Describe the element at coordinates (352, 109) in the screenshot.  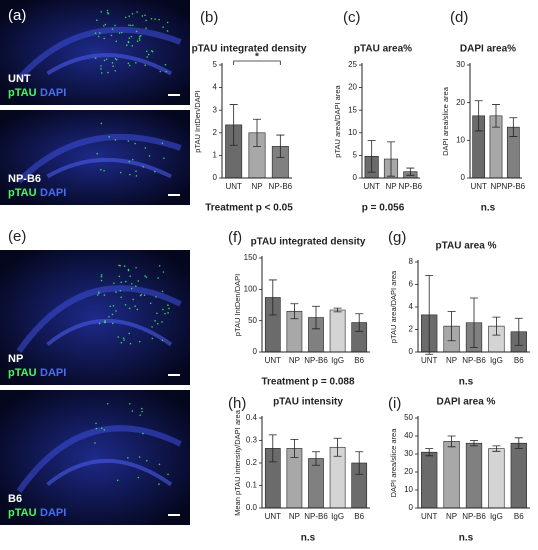
I see `y-tick-label: 15` at that location.